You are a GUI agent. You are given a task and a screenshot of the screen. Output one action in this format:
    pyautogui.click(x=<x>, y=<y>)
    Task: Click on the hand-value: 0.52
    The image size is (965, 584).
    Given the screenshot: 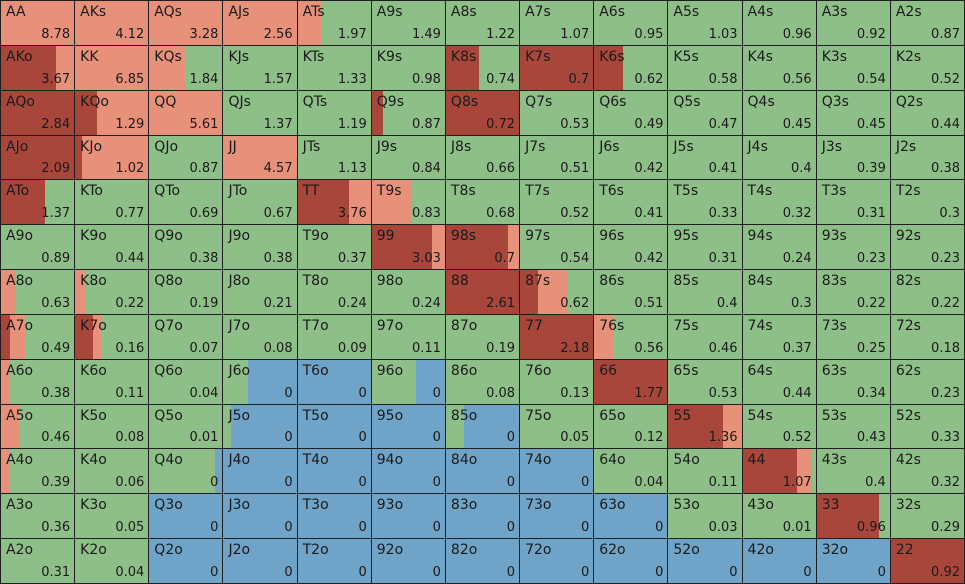 What is the action you would take?
    pyautogui.click(x=575, y=214)
    